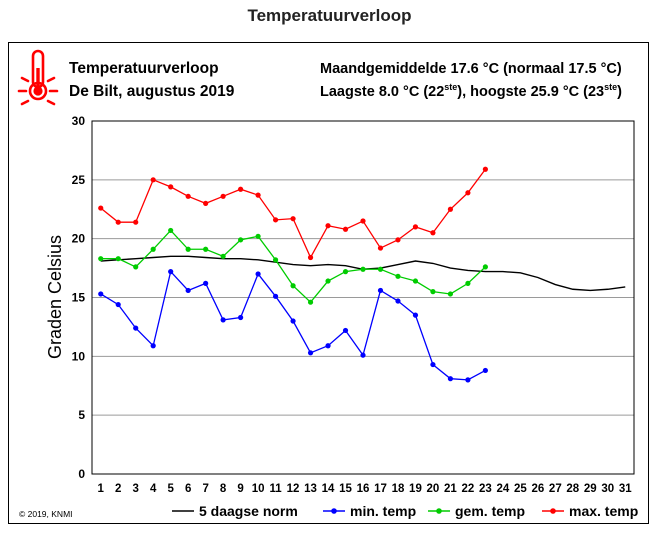 This screenshot has width=659, height=539. What do you see at coordinates (345, 489) in the screenshot?
I see `x-tick-label: 15` at bounding box center [345, 489].